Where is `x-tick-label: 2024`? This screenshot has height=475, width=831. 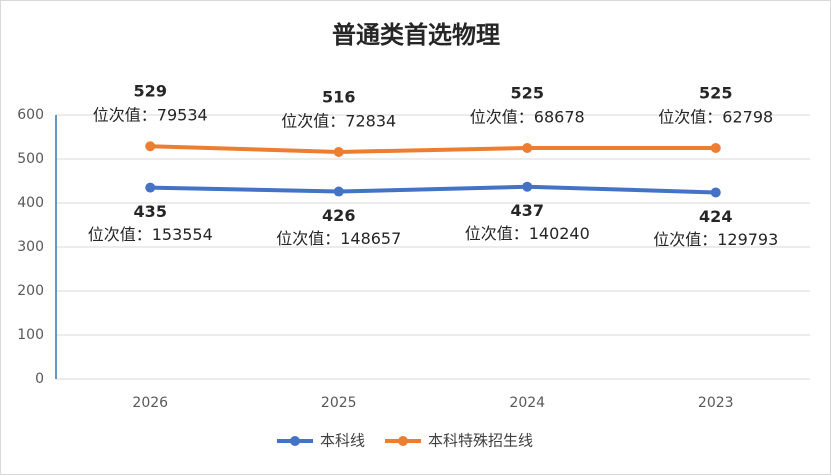 x-tick-label: 2024 is located at coordinates (527, 403).